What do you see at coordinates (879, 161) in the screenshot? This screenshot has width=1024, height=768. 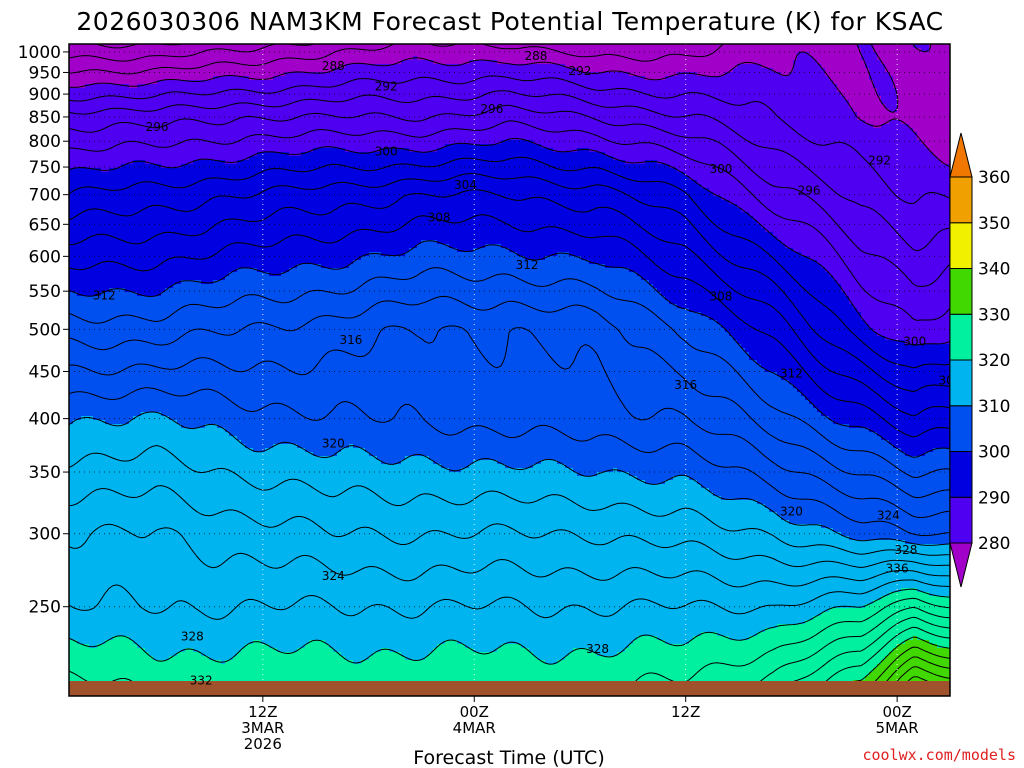 I see `contour-label: 292` at bounding box center [879, 161].